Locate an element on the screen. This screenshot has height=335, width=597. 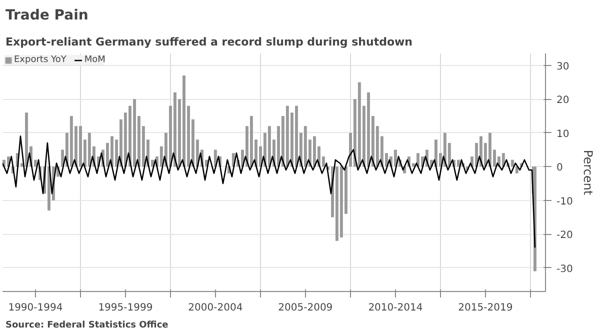
x-tick-label: 2005-2009 is located at coordinates (305, 308).